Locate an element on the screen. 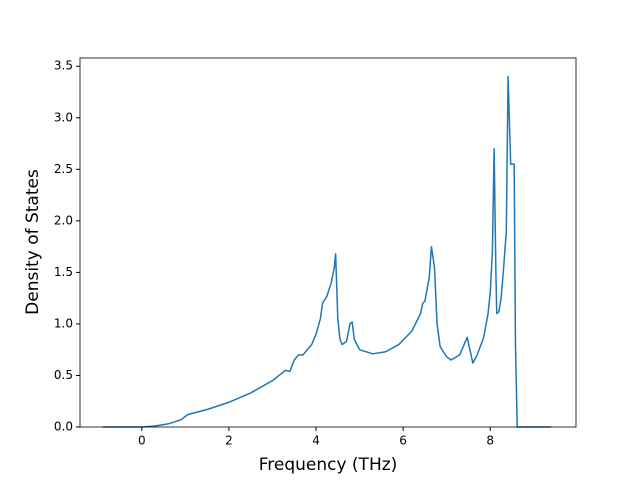 This screenshot has height=480, width=640. x-tick-label: 0 is located at coordinates (142, 441).